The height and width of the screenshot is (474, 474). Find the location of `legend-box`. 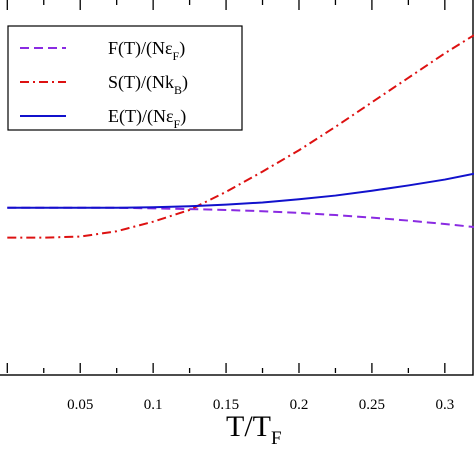

legend-box is located at coordinates (125, 78).